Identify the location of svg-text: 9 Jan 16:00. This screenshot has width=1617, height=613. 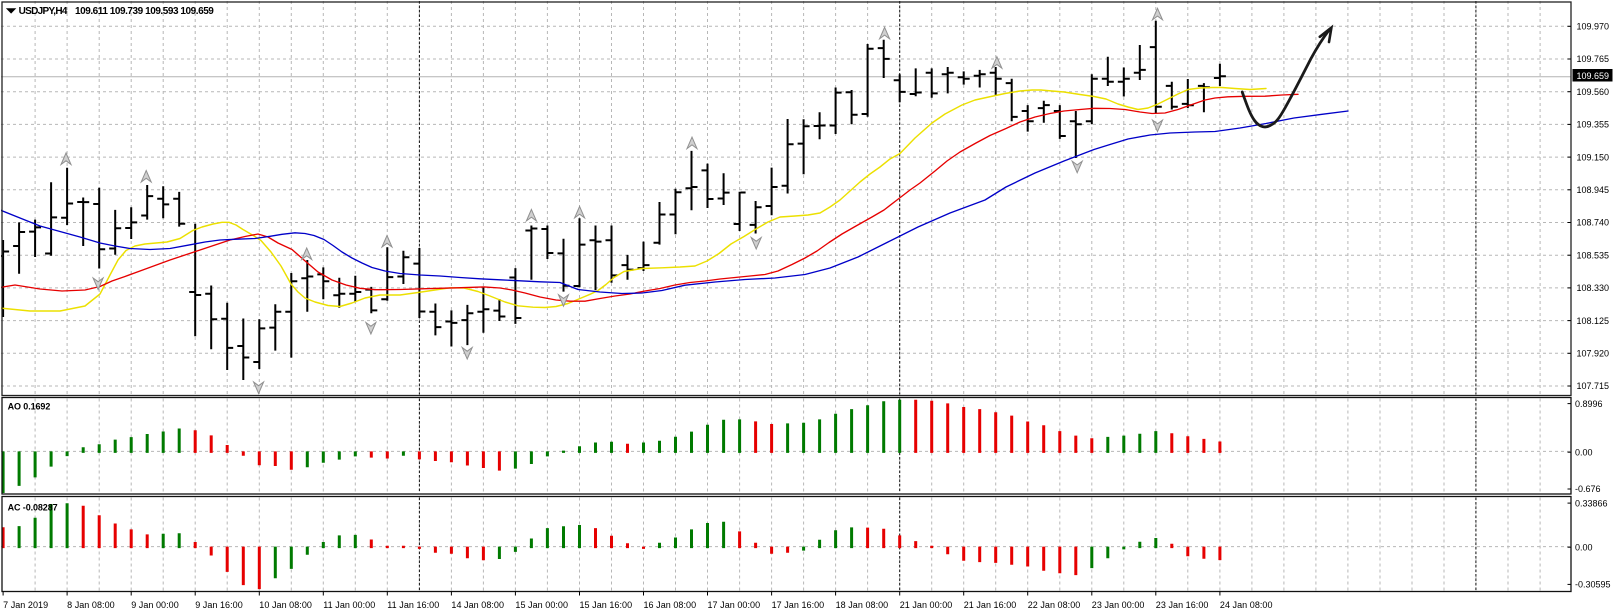
(219, 605).